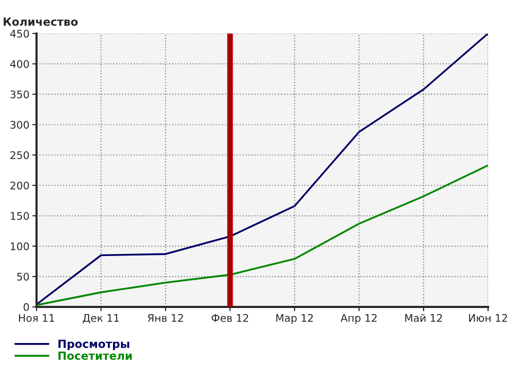 The width and height of the screenshot is (522, 372). What do you see at coordinates (100, 319) in the screenshot?
I see `x-tick-label: Дек 11` at bounding box center [100, 319].